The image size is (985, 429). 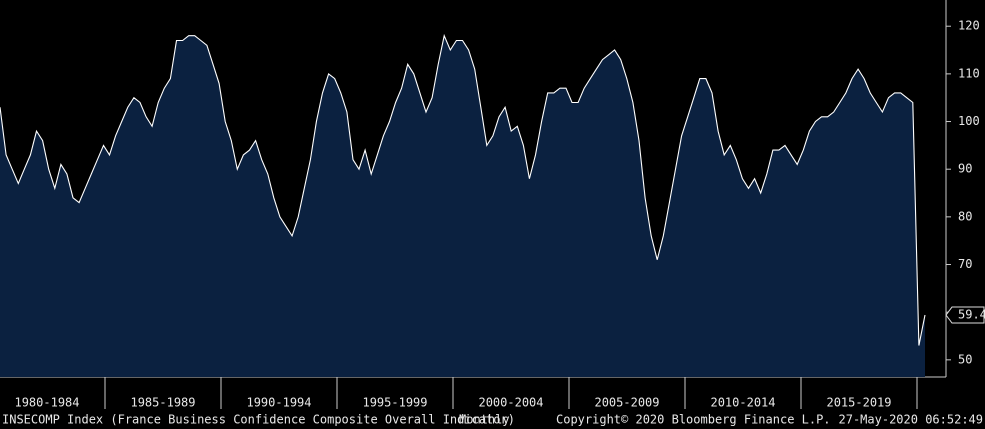 What do you see at coordinates (971, 315) in the screenshot?
I see `last-value-label: 59.4` at bounding box center [971, 315].